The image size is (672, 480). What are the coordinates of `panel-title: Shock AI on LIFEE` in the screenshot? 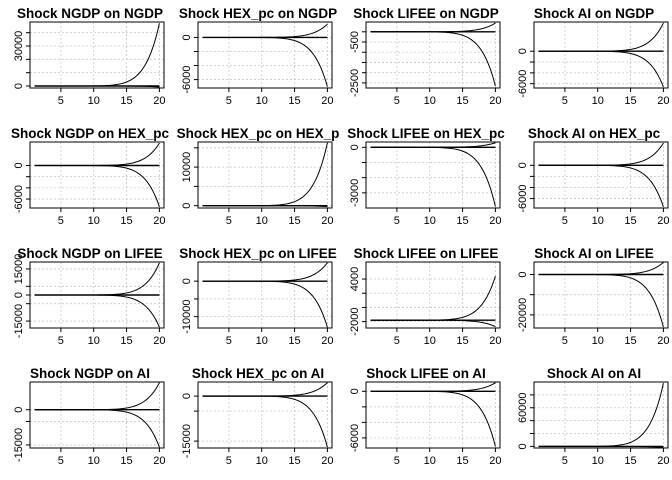 It's located at (594, 253).